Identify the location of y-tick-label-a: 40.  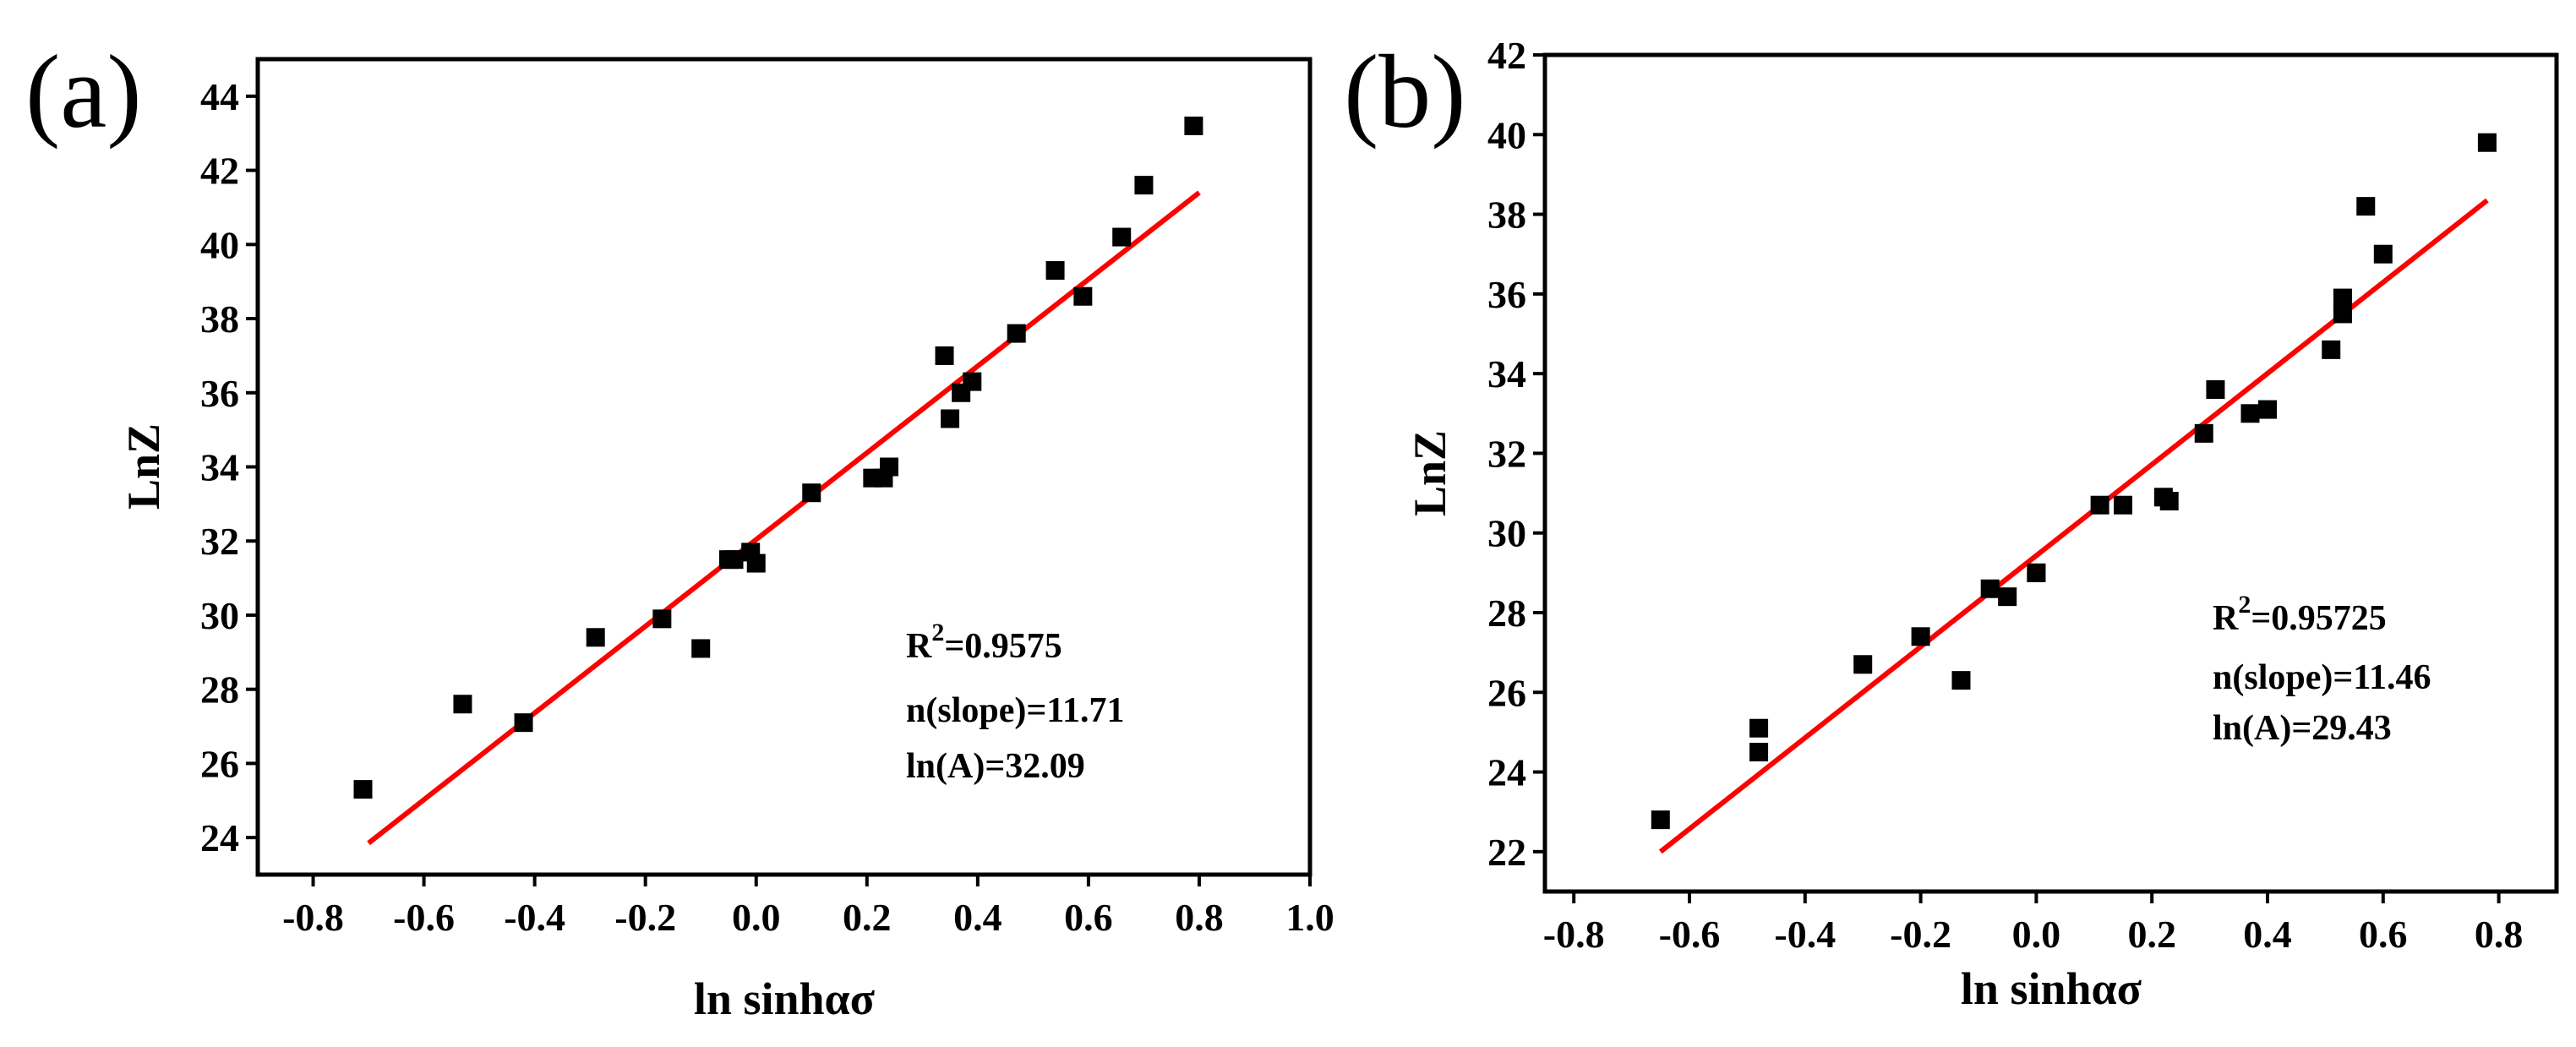
(219, 245).